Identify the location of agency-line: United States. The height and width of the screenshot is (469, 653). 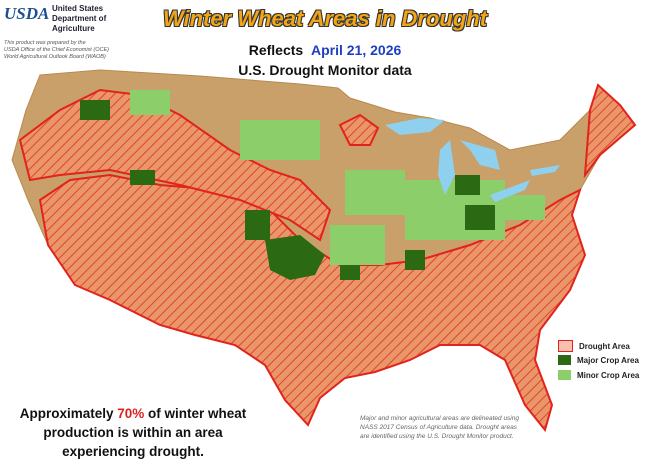
(78, 8).